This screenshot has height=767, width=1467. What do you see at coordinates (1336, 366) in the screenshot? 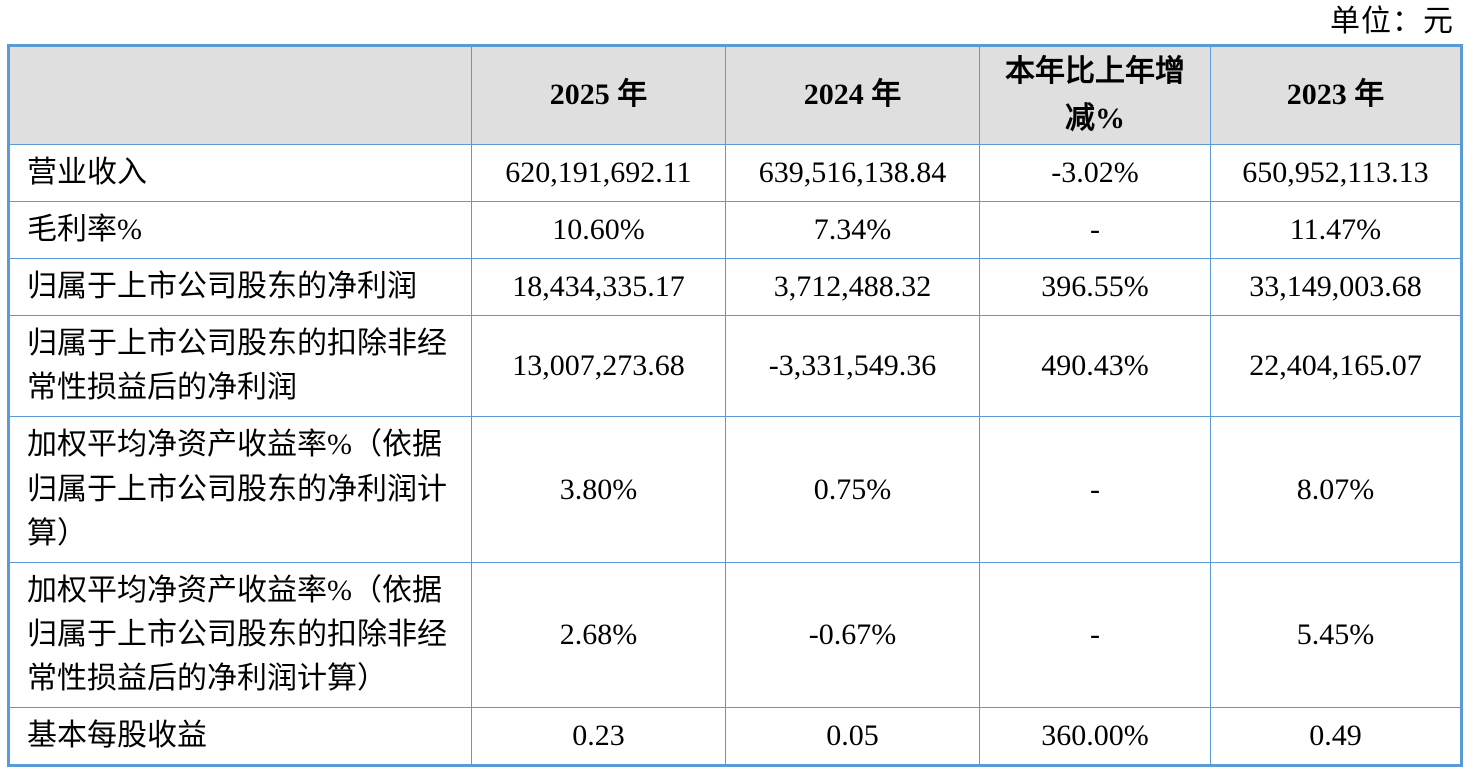
I see `cell-value: 22,404,165.07` at bounding box center [1336, 366].